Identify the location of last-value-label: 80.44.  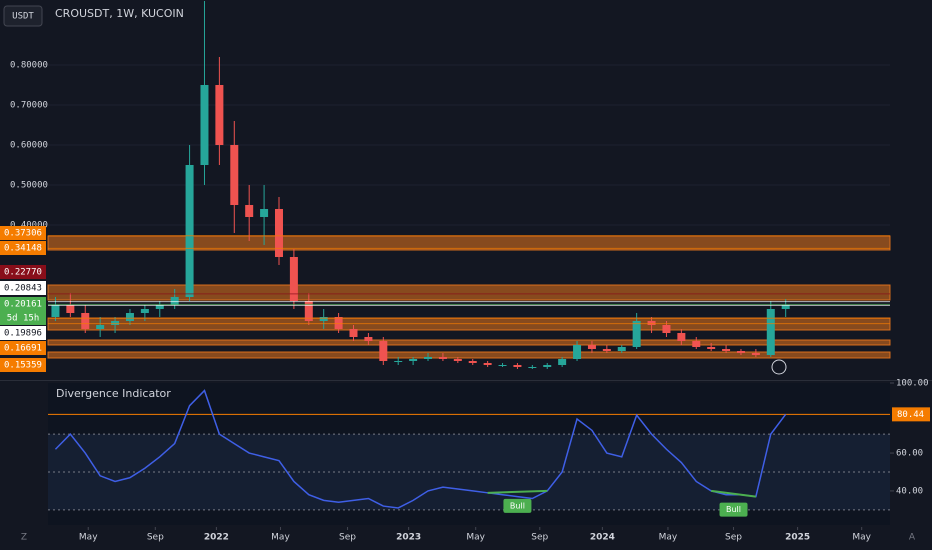
(910, 415).